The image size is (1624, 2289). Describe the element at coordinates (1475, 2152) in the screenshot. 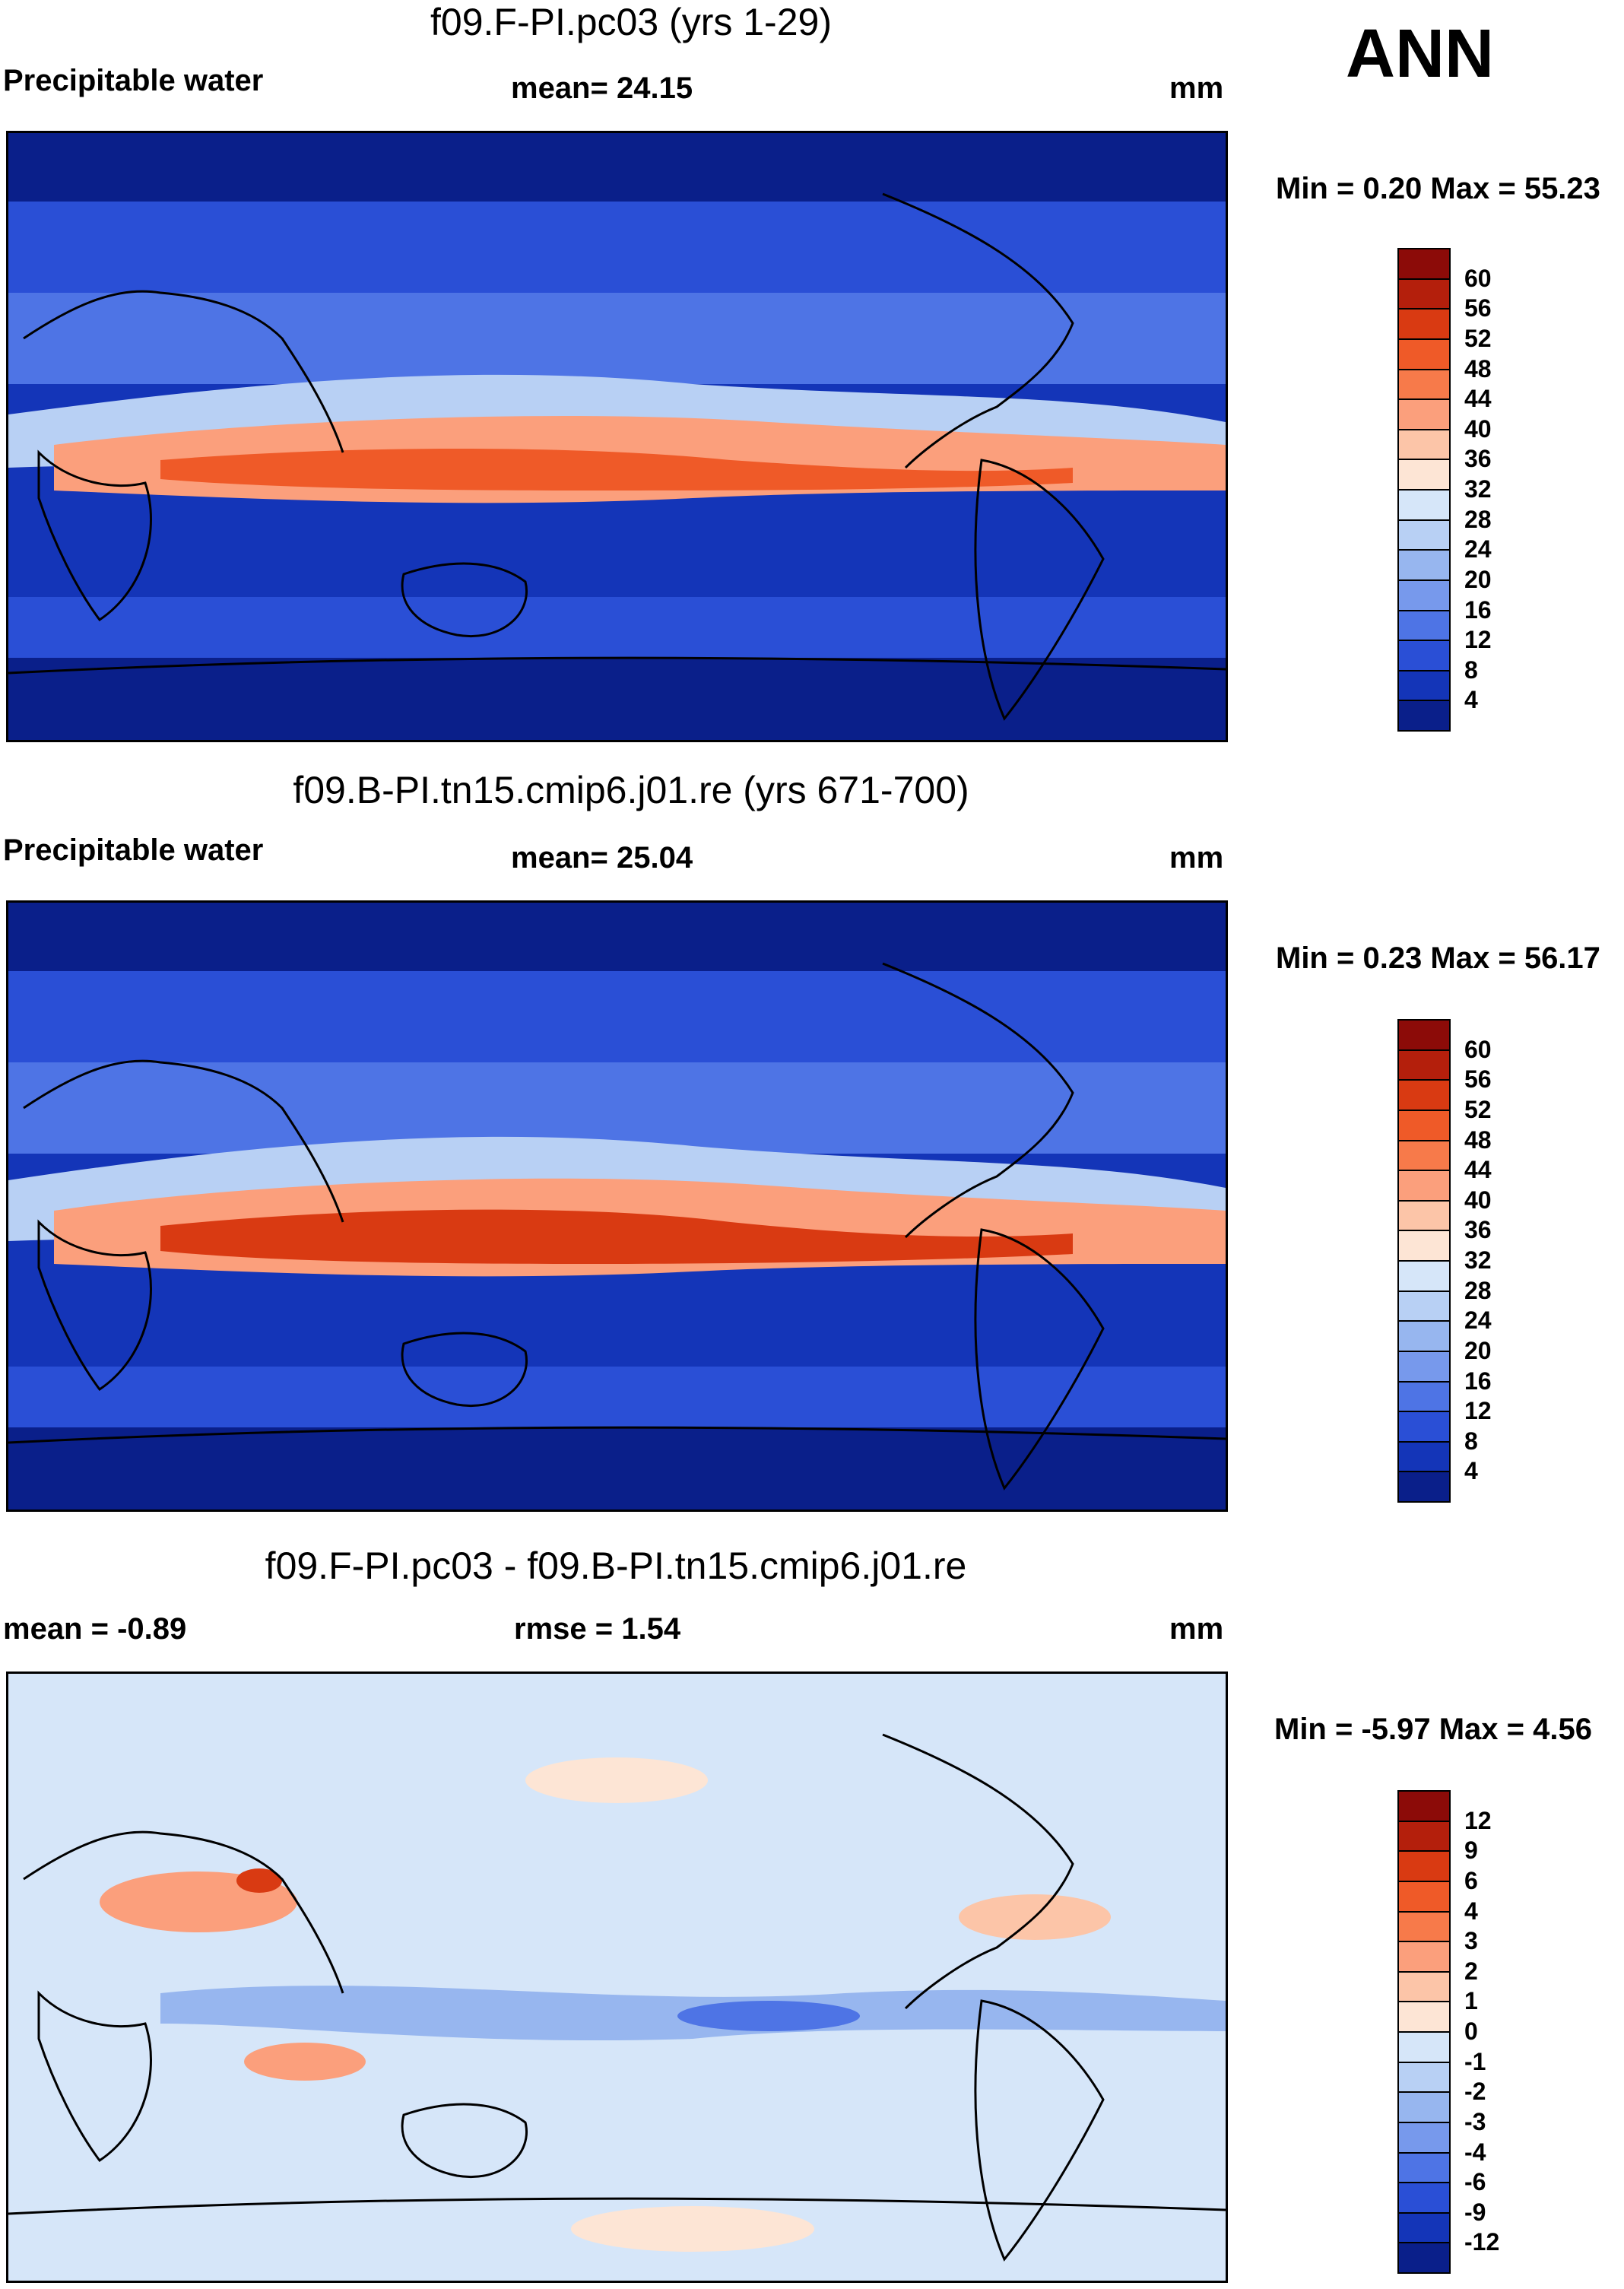

I see `colorbar-tick-label: -4` at that location.